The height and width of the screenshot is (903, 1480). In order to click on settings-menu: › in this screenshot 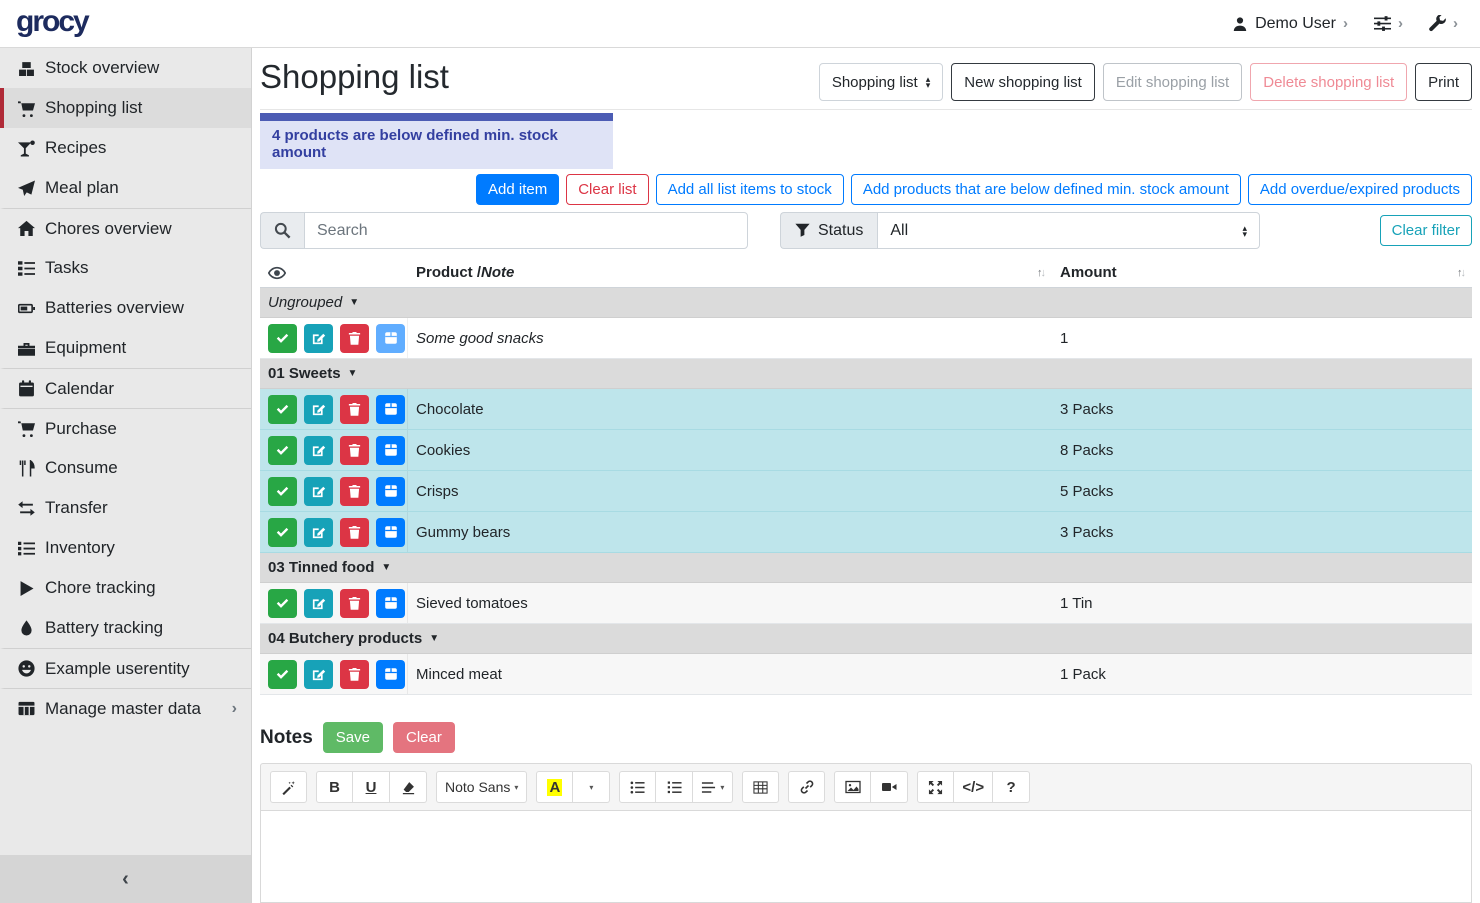, I will do `click(1388, 23)`.